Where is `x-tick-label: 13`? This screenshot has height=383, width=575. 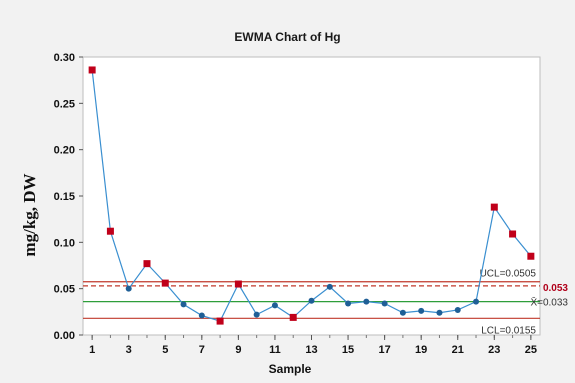
x-tick-label: 13 is located at coordinates (311, 350).